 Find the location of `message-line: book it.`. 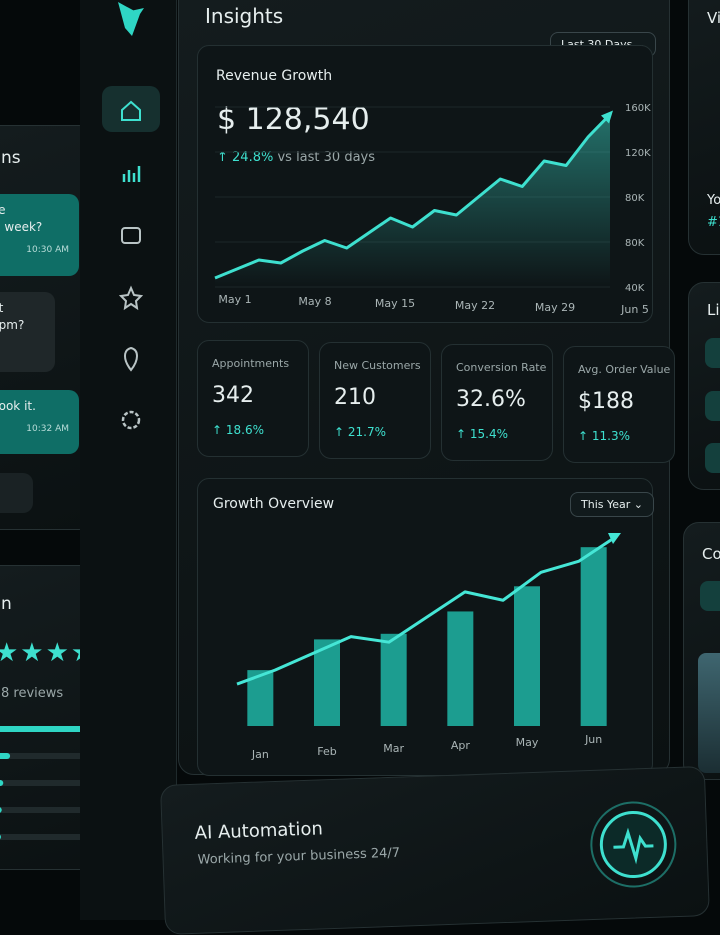

message-line: book it. is located at coordinates (18, 406).